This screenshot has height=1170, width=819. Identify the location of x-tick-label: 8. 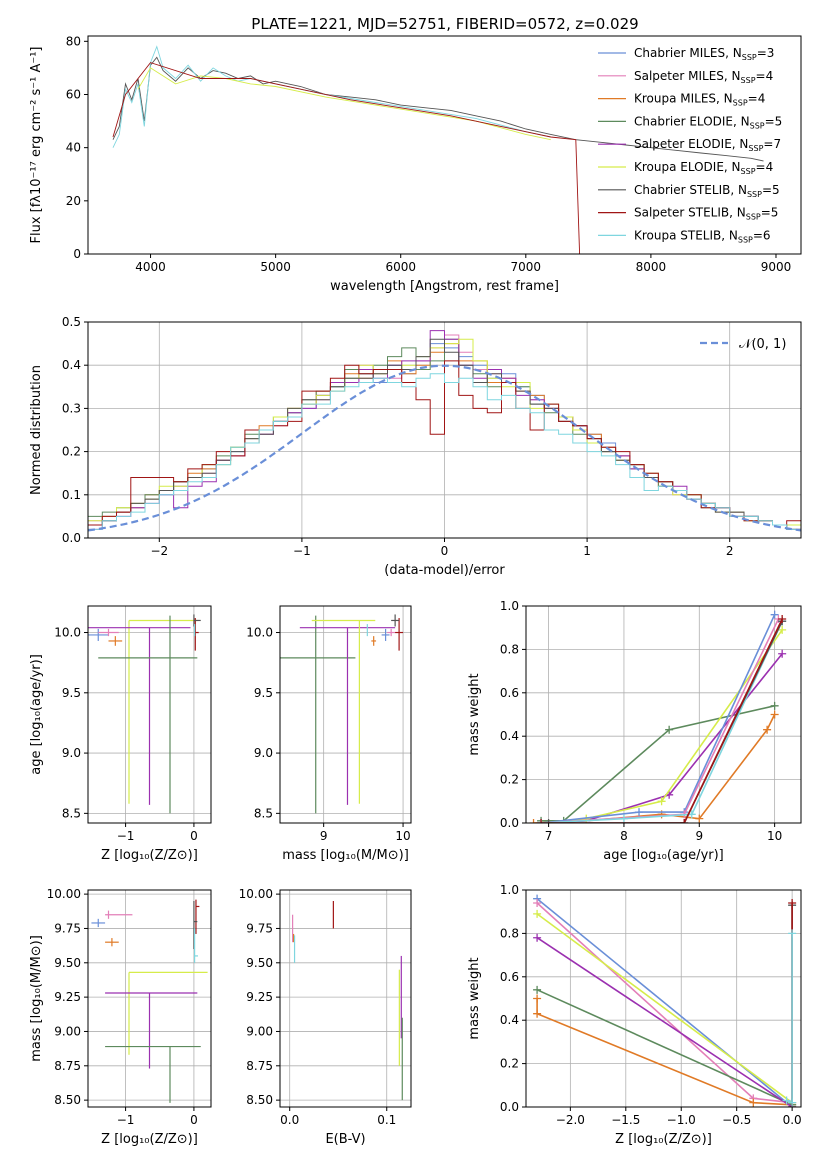
(624, 836).